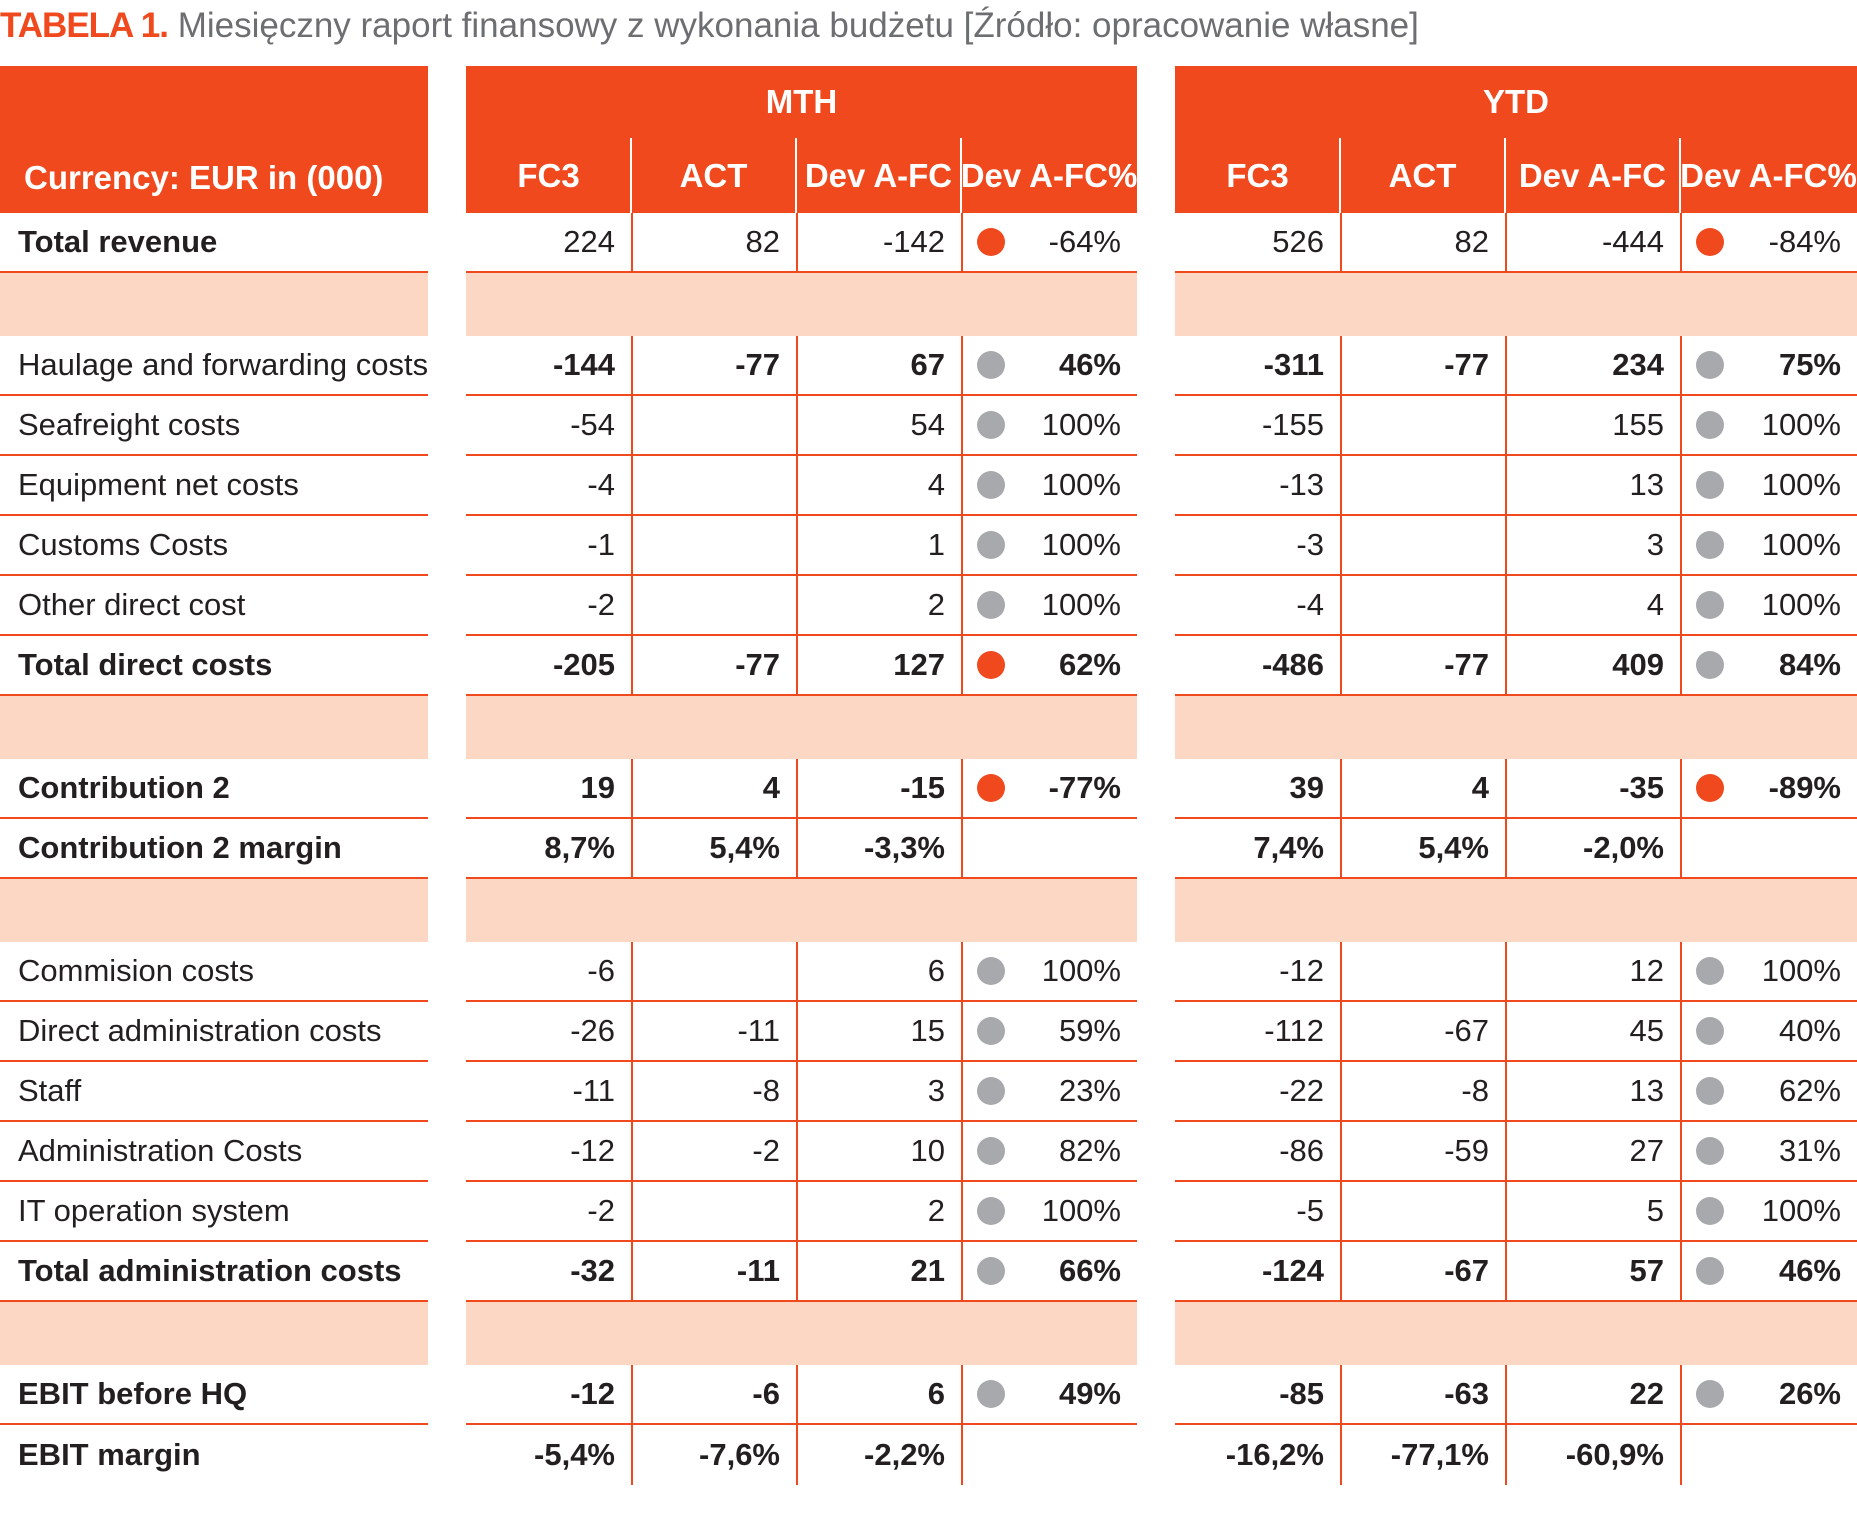  Describe the element at coordinates (1592, 606) in the screenshot. I see `ytd-cell-dev: 4` at that location.